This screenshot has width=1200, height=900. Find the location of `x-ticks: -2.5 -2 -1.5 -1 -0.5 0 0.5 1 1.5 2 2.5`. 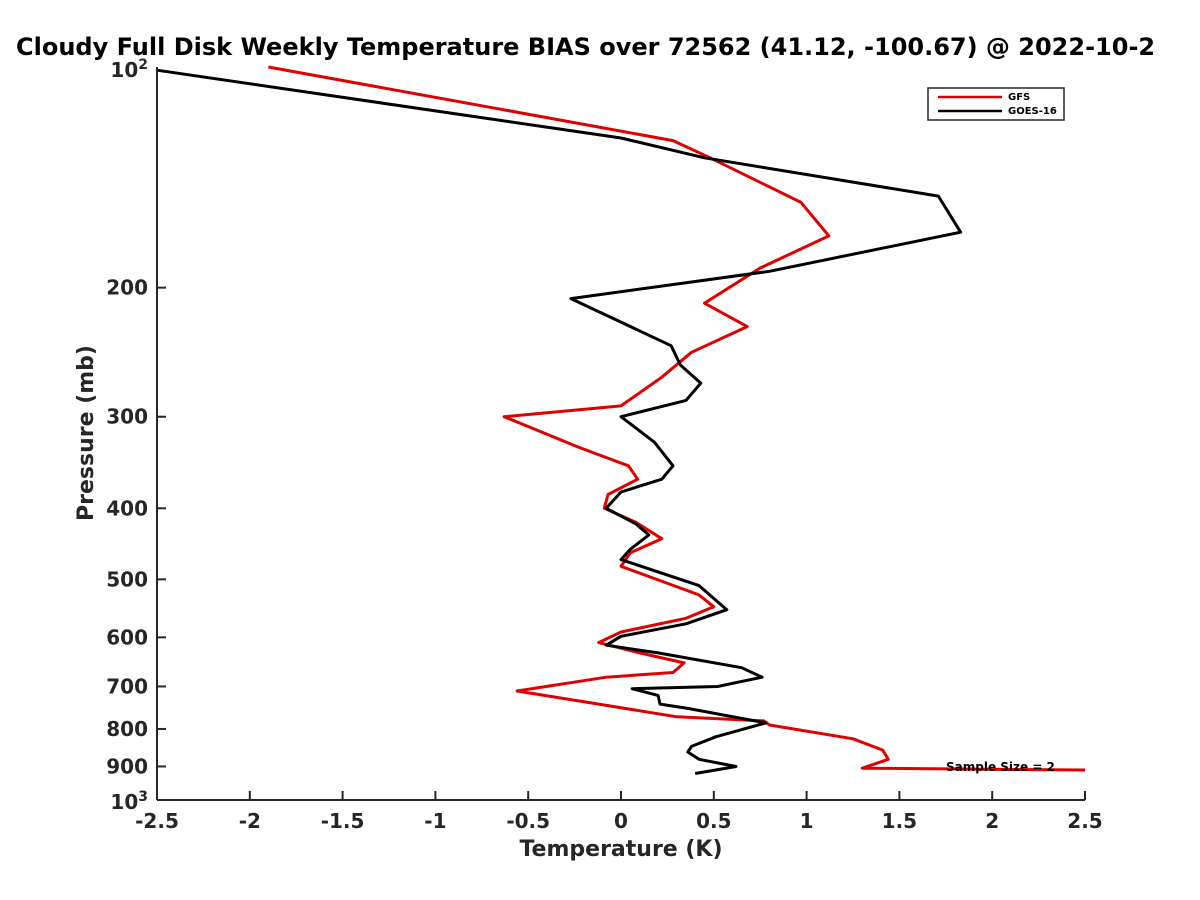

x-ticks: -2.5 -2 -1.5 -1 -0.5 0 0.5 1 1.5 2 2.5 is located at coordinates (619, 812).